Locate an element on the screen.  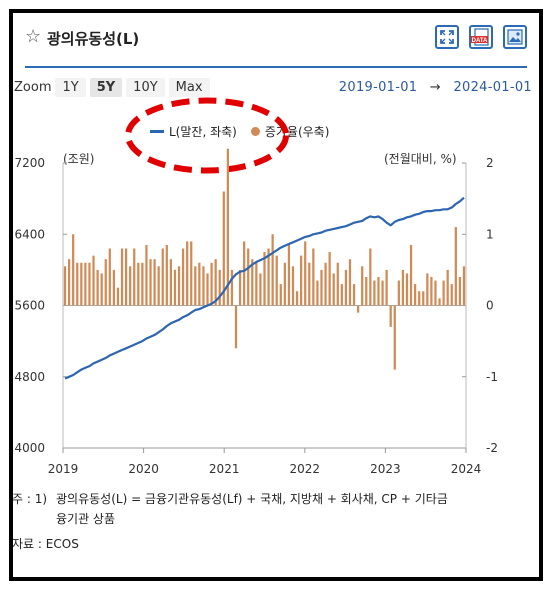
highlight-ellipse is located at coordinates (207, 135).